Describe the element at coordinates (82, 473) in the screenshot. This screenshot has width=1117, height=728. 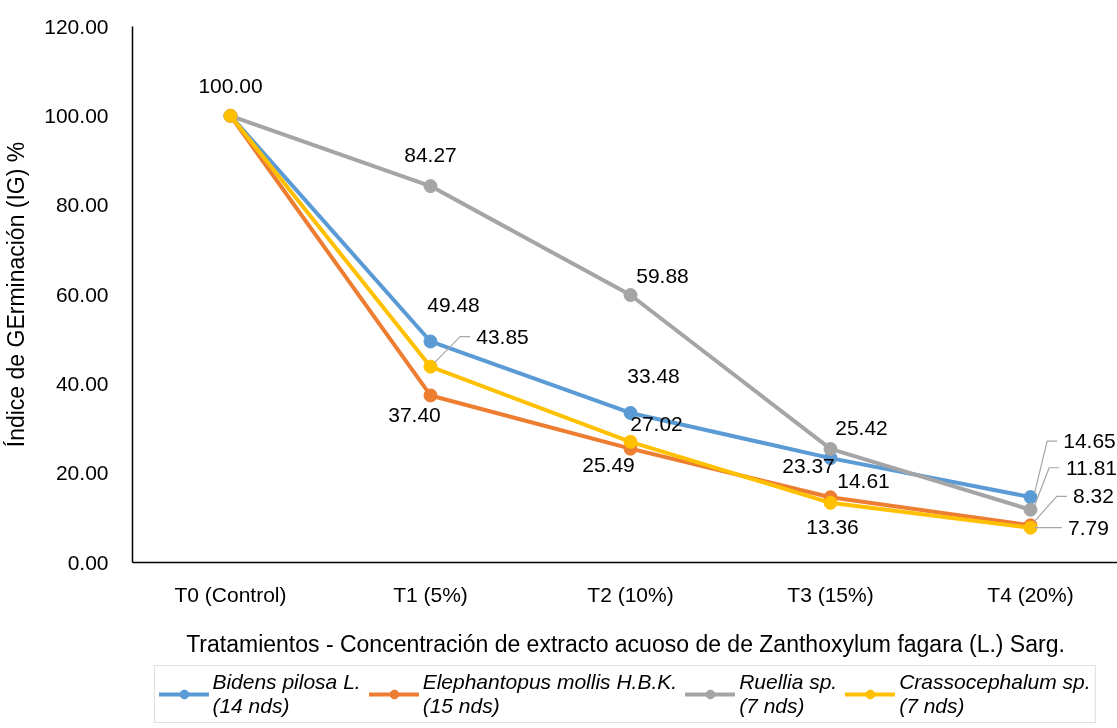
I see `y-tick-label: 20.00` at that location.